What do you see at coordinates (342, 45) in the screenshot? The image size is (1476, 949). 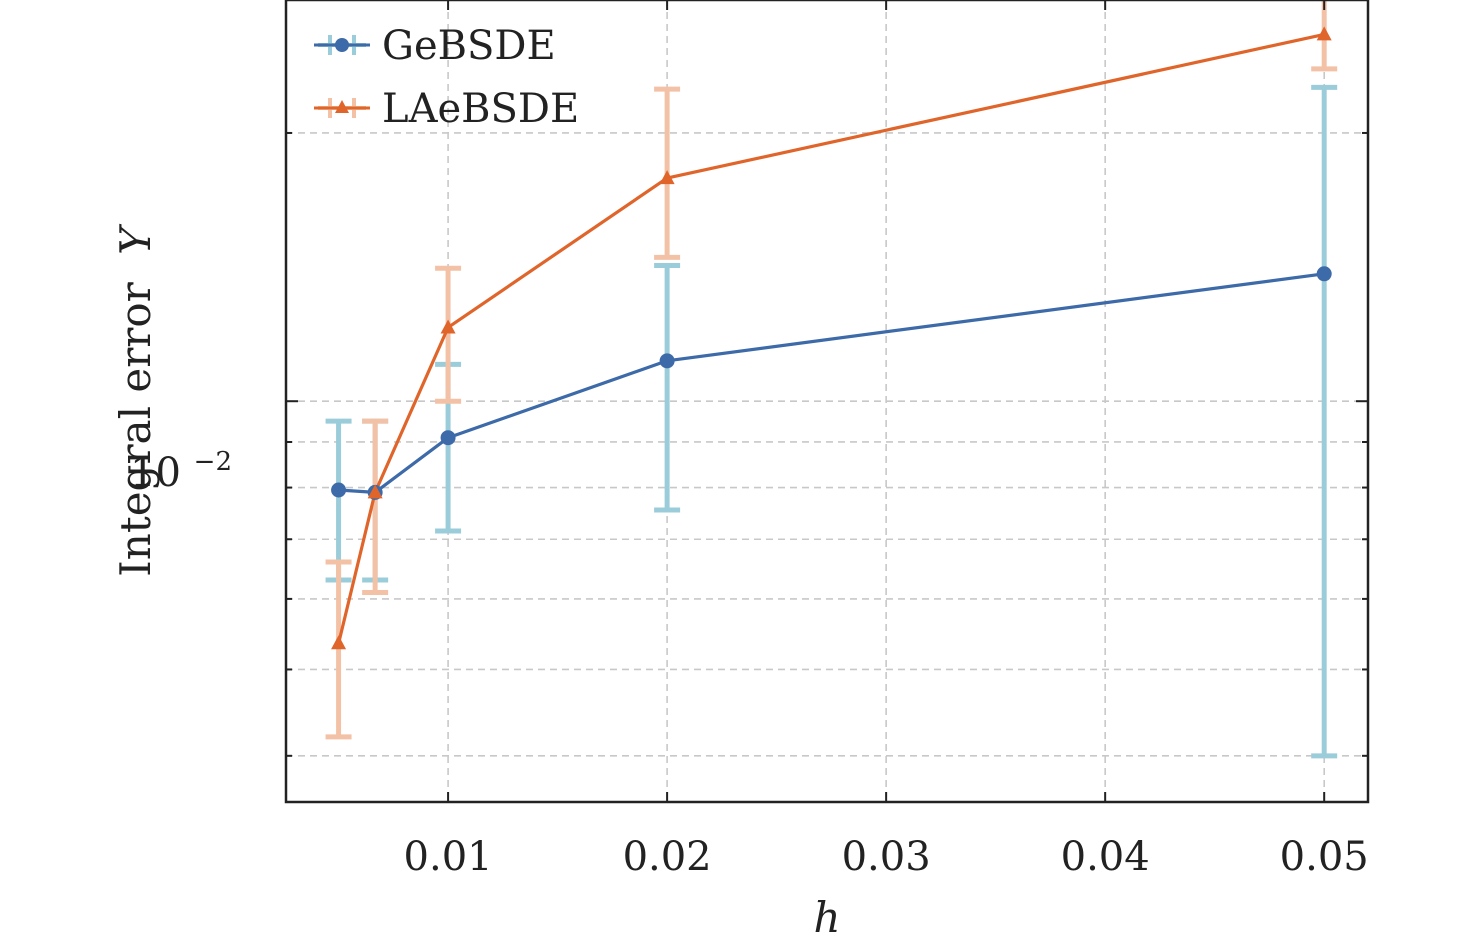 I see `legend-gebsde-marker` at bounding box center [342, 45].